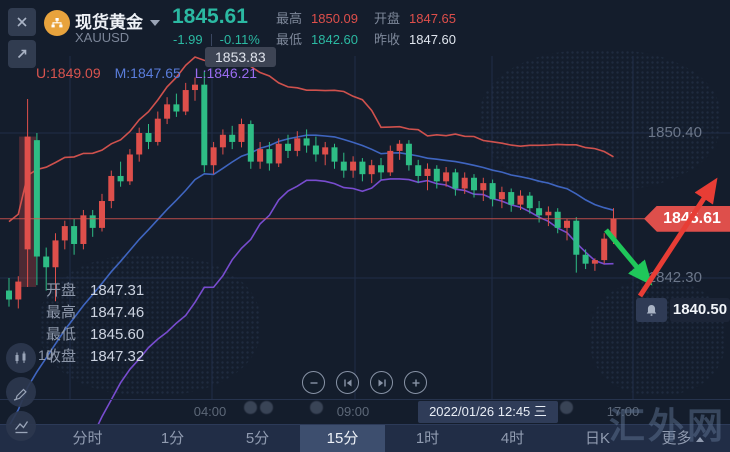  I want to click on stat-label: 最低, so click(289, 39).